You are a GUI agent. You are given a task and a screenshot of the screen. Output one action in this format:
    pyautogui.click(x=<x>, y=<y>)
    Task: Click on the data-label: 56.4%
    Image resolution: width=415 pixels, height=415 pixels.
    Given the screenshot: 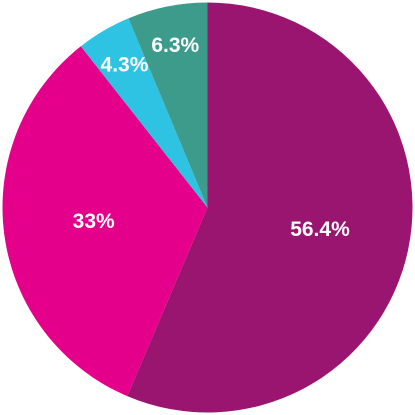 What is the action you would take?
    pyautogui.click(x=320, y=229)
    